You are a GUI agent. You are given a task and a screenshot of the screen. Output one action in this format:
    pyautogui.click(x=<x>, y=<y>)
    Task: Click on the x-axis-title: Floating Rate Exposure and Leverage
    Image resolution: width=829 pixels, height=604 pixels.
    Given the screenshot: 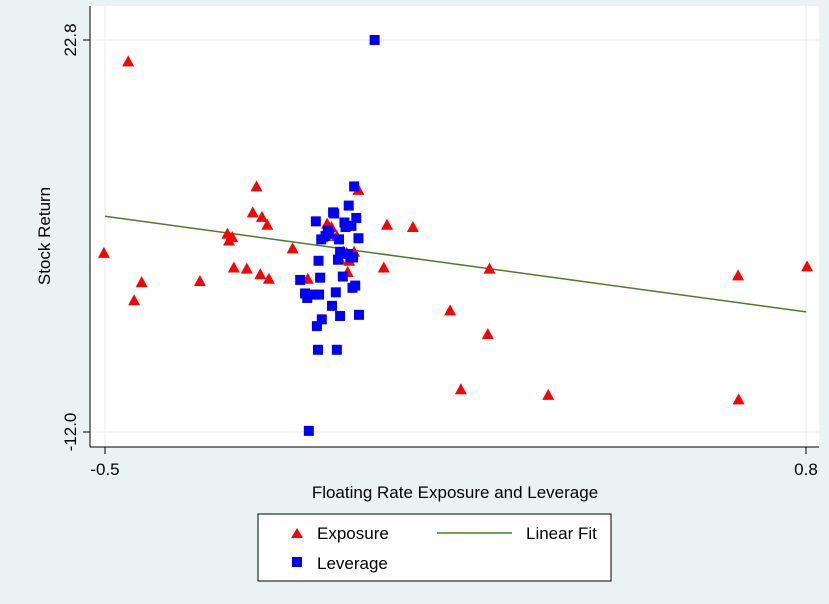 What is the action you would take?
    pyautogui.click(x=455, y=492)
    